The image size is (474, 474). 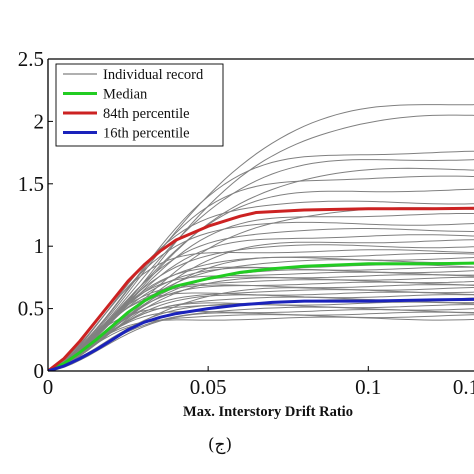 What do you see at coordinates (31, 309) in the screenshot?
I see `y-tick-label: 0.5` at bounding box center [31, 309].